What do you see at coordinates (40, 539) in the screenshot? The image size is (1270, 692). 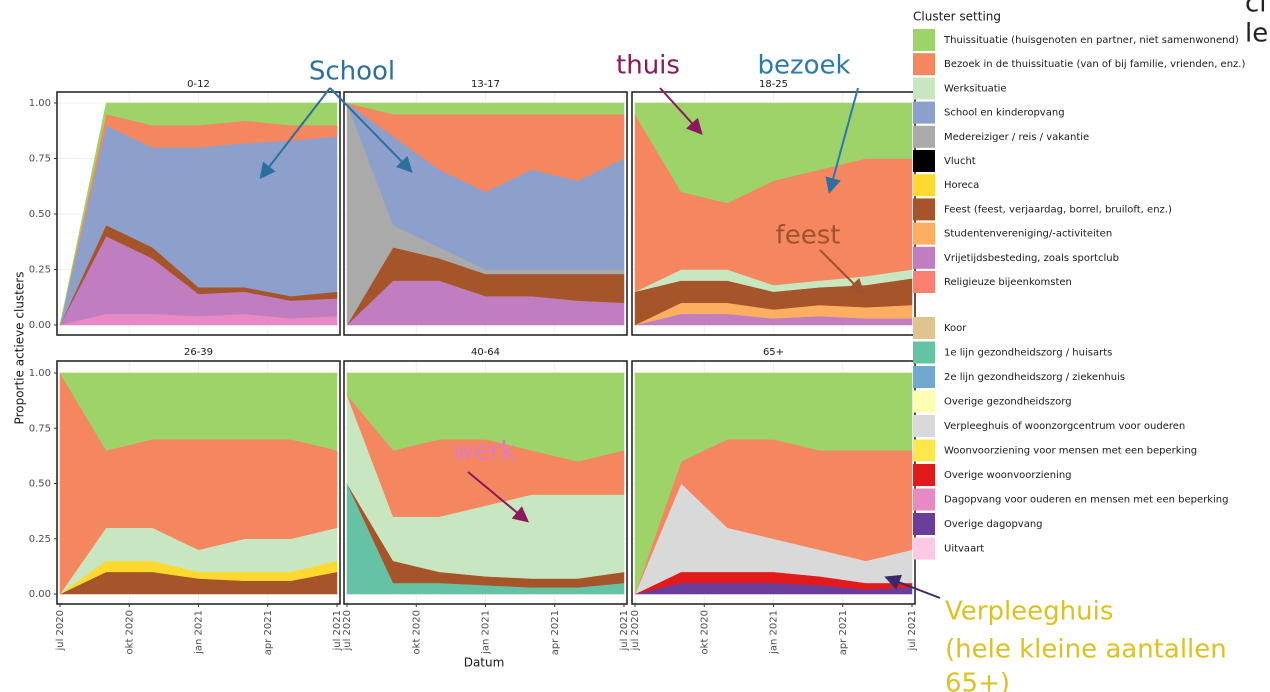 I see `y-tick-label: 0.25` at bounding box center [40, 539].